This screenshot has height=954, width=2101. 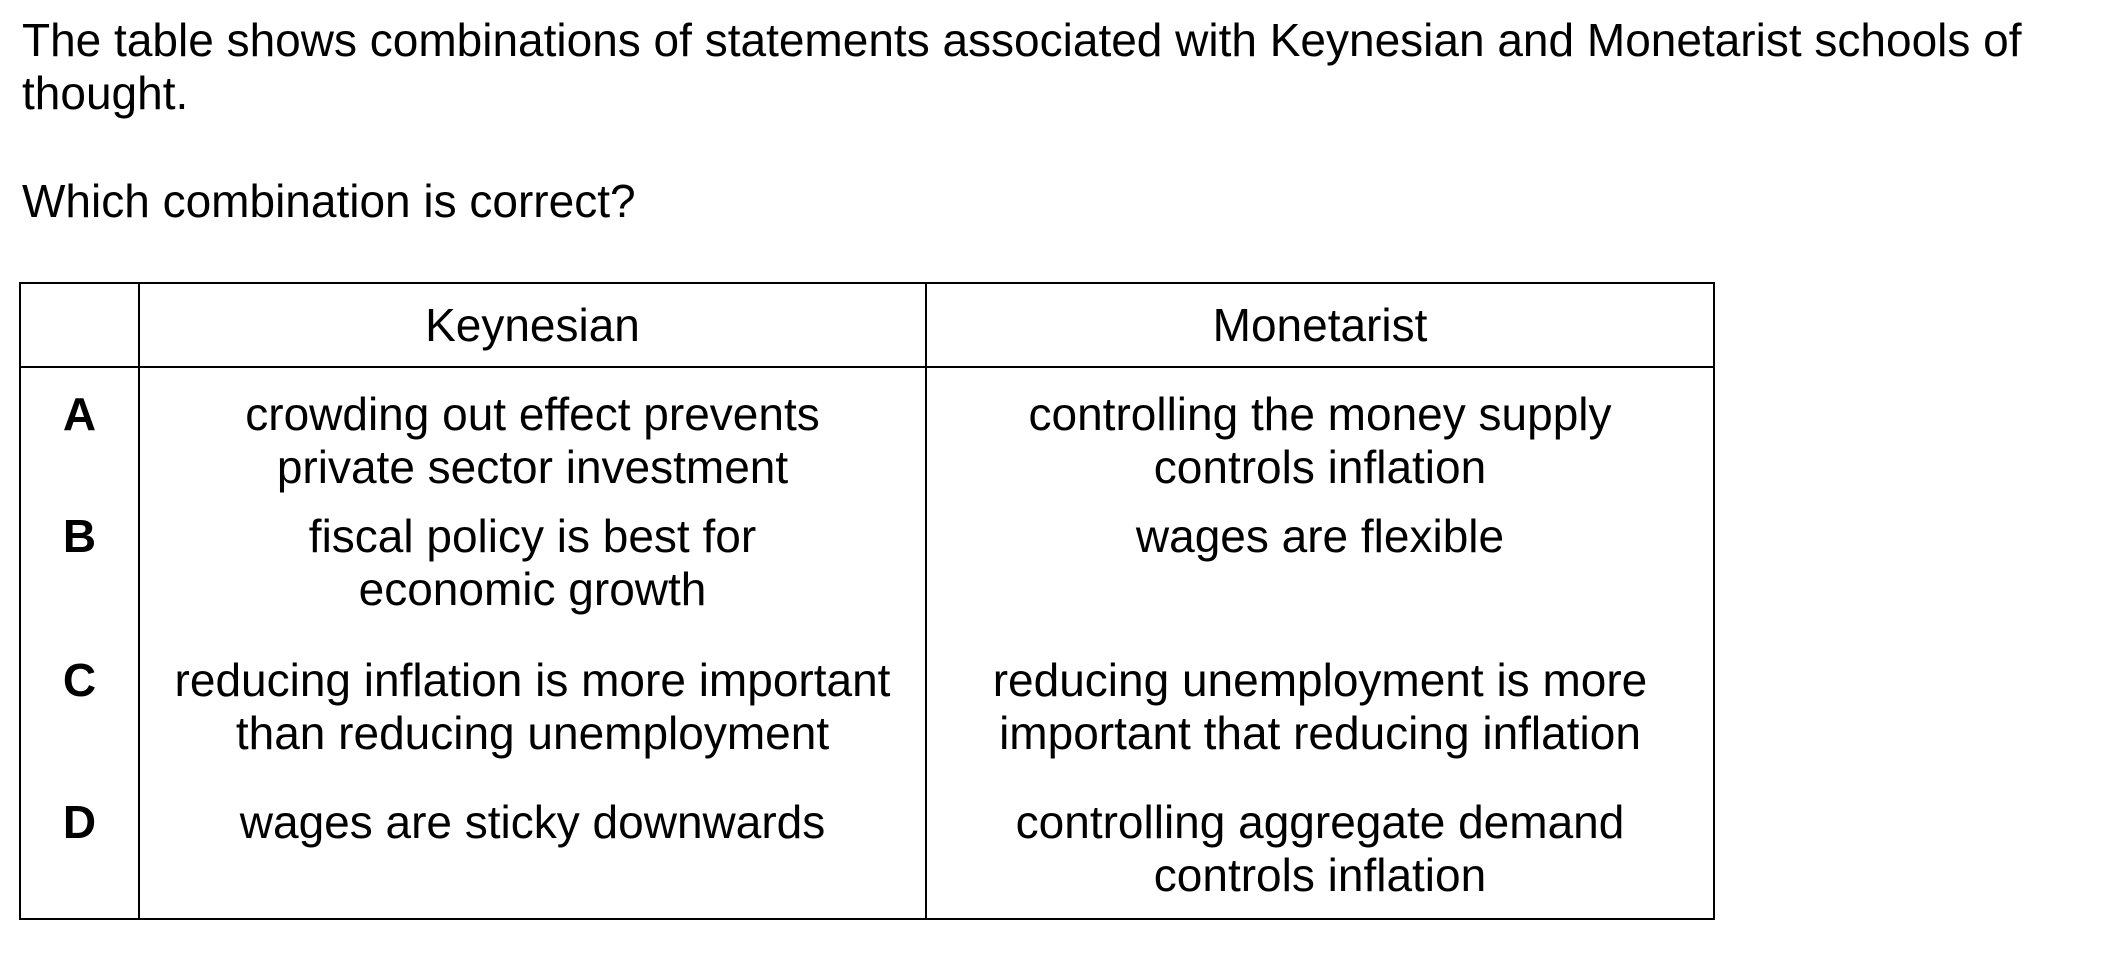 What do you see at coordinates (532, 680) in the screenshot?
I see `statement-line: reducing inflation is more important` at bounding box center [532, 680].